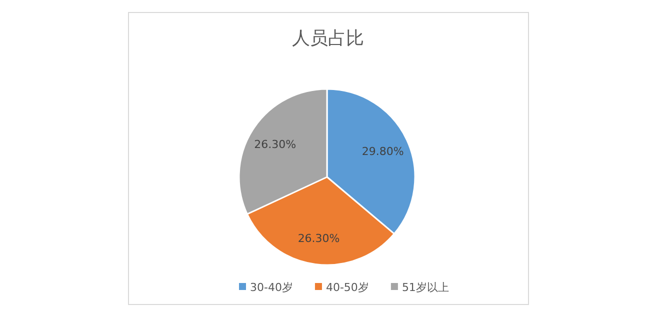 The image size is (656, 331). I want to click on legend-label: 40-50岁, so click(347, 287).